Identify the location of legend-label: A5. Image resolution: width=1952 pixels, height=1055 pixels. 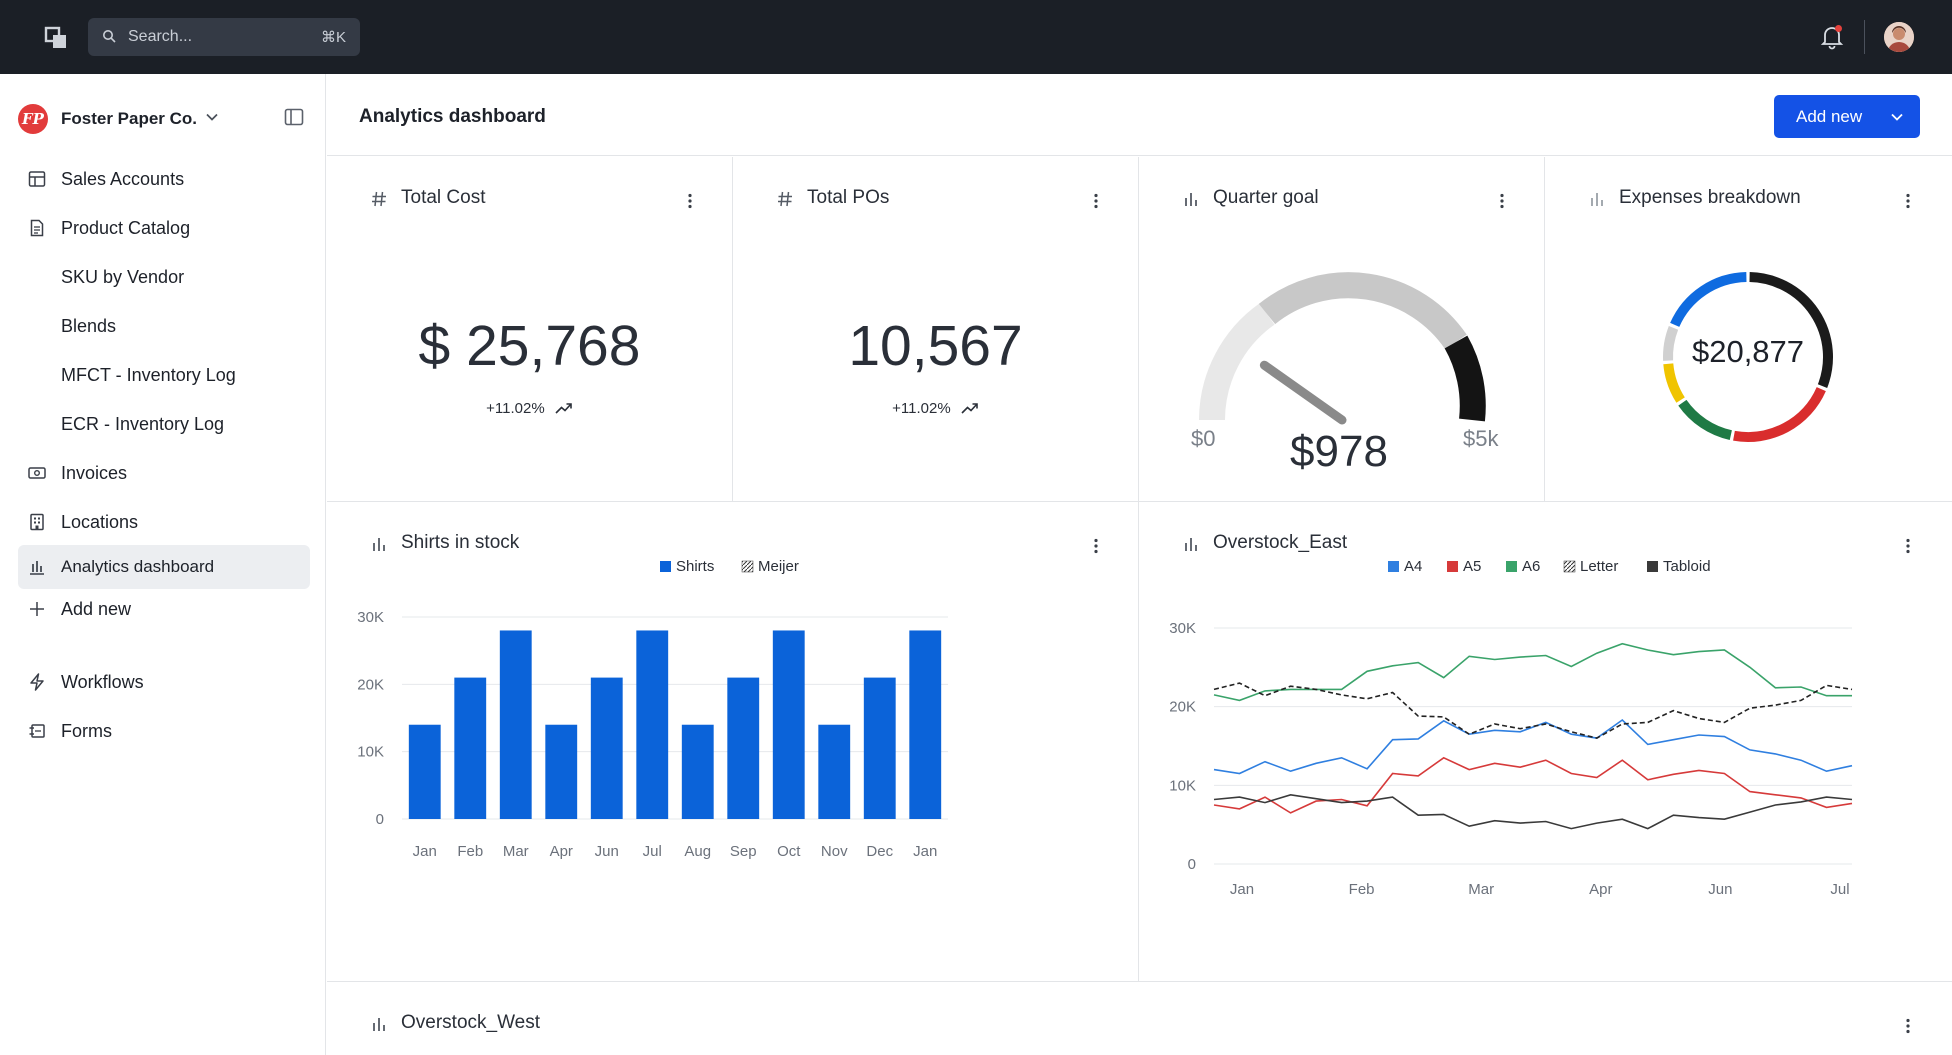
(1472, 566).